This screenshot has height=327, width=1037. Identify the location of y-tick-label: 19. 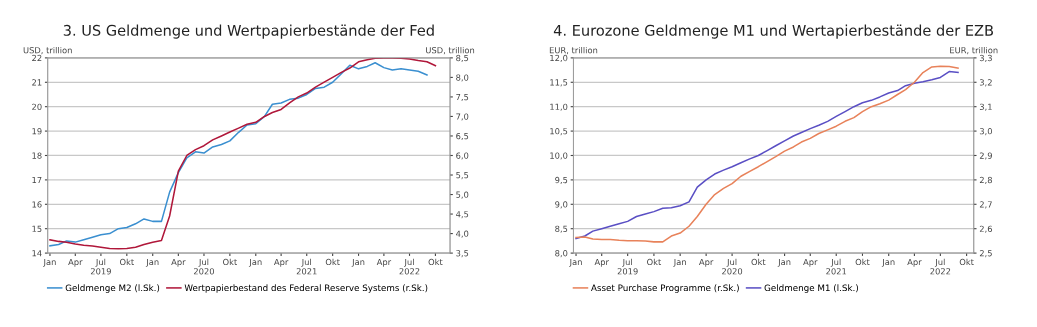
(37, 131).